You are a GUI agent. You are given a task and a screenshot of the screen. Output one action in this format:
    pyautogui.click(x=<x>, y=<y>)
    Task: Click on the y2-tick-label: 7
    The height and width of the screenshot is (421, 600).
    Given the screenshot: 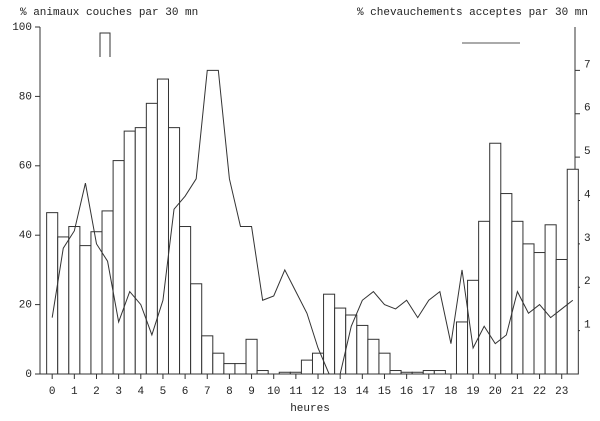 What is the action you would take?
    pyautogui.click(x=587, y=65)
    